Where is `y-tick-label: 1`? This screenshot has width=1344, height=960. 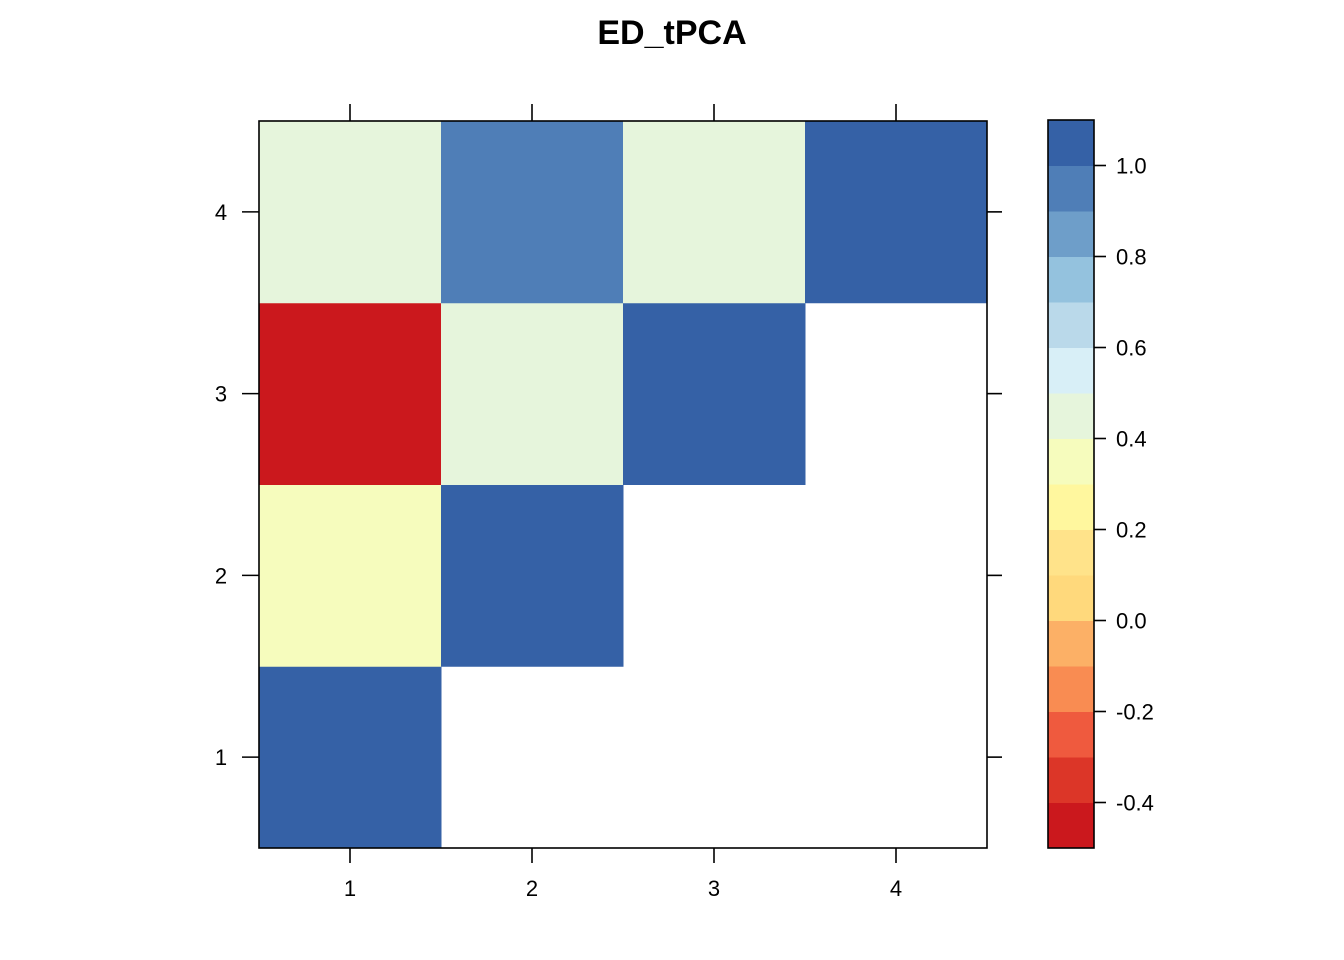 y-tick-label: 1 is located at coordinates (221, 757).